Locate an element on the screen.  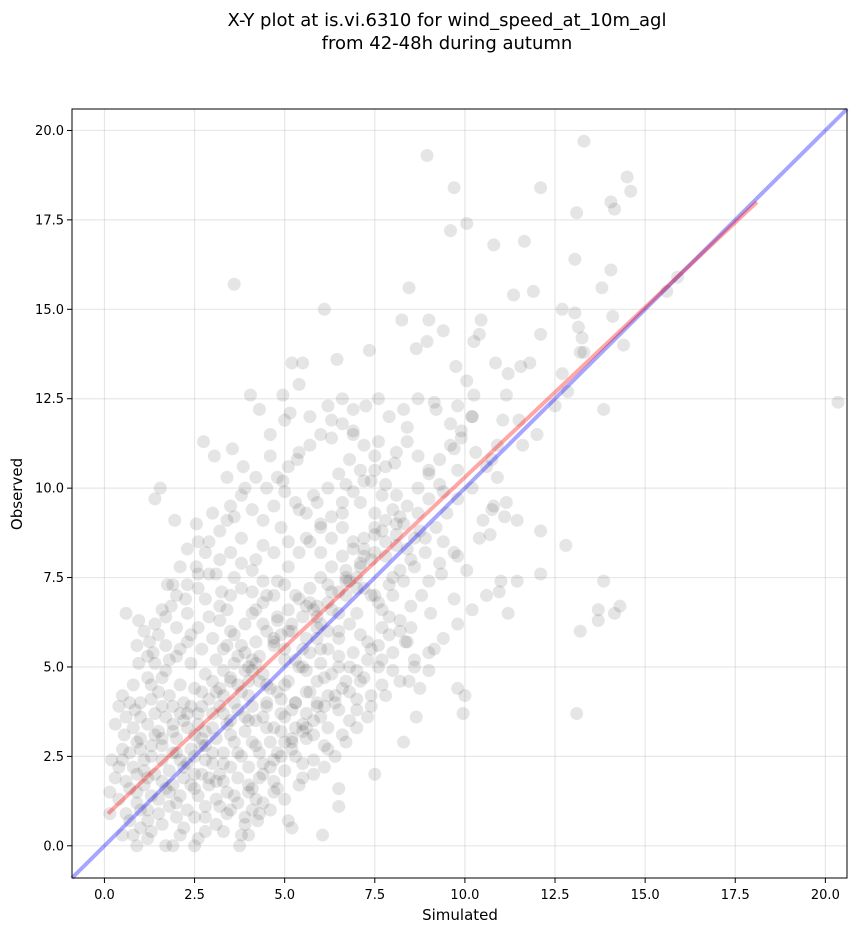
x-tick-label: 20.0 is located at coordinates (825, 895).